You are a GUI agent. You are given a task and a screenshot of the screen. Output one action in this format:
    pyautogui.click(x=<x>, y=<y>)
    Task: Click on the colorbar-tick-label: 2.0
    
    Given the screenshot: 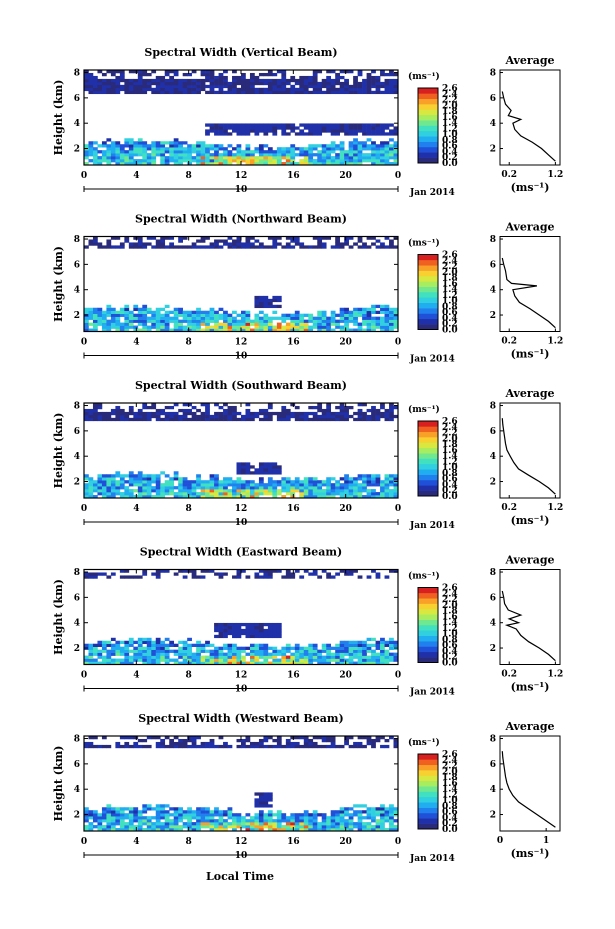 What is the action you would take?
    pyautogui.click(x=450, y=606)
    